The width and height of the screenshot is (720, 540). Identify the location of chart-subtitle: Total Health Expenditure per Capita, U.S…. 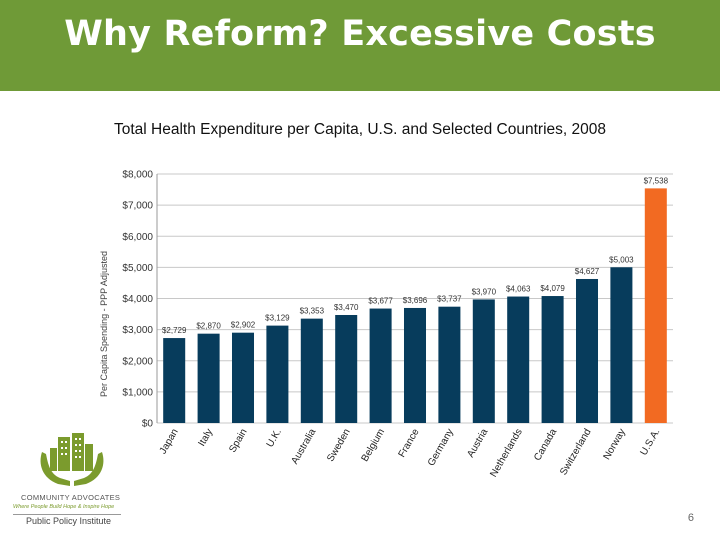
(360, 129).